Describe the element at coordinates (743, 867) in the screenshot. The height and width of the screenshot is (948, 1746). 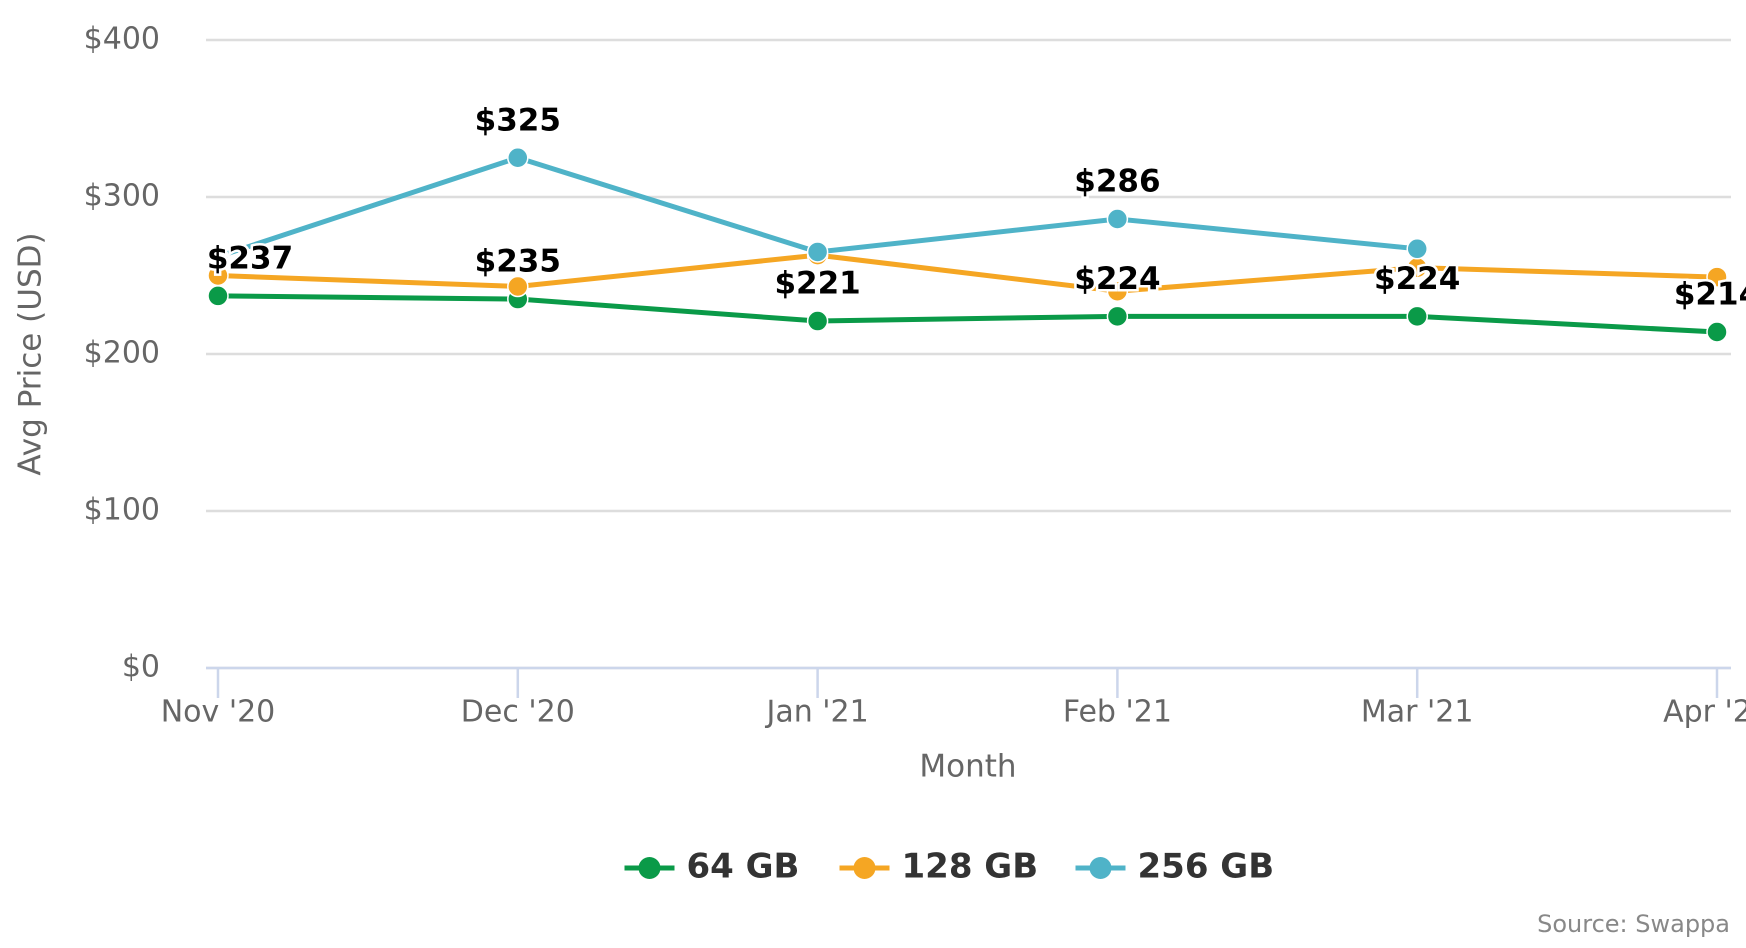
I see `legend-label: 64 GB` at that location.